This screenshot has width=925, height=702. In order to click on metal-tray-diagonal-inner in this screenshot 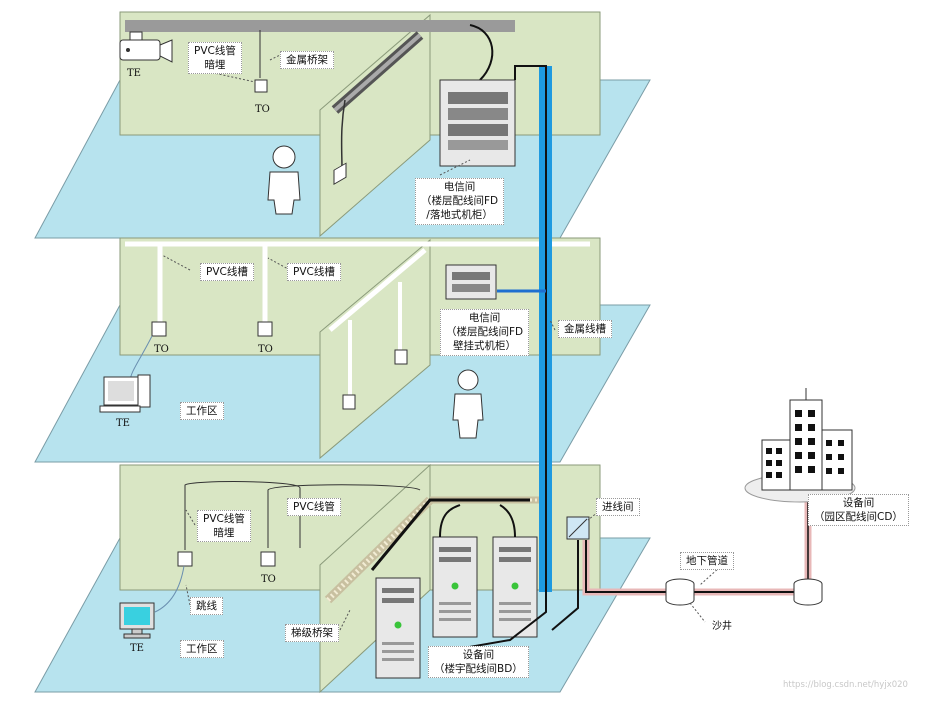, I will do `click(377, 72)`.